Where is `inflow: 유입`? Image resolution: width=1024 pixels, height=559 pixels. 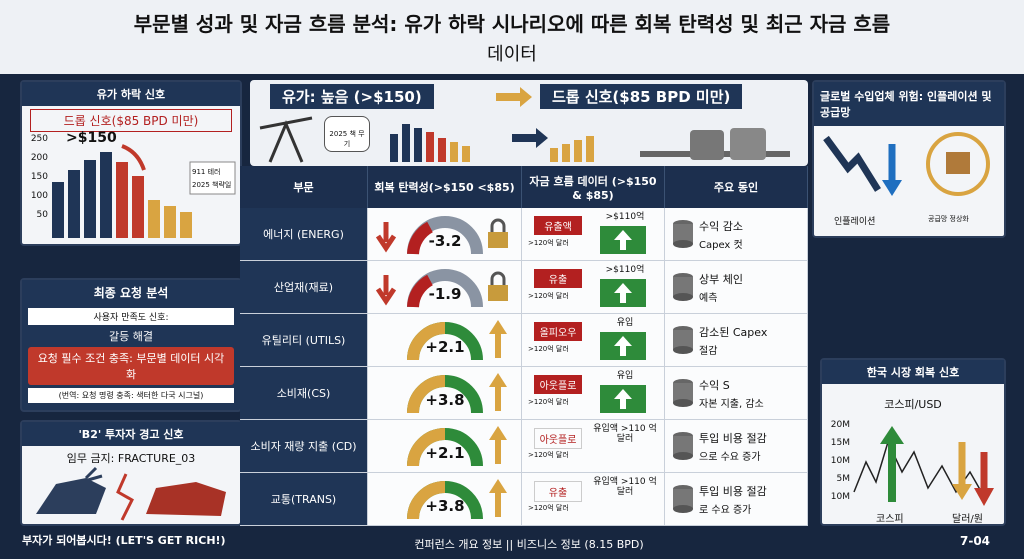
inflow: 유입 is located at coordinates (625, 376).